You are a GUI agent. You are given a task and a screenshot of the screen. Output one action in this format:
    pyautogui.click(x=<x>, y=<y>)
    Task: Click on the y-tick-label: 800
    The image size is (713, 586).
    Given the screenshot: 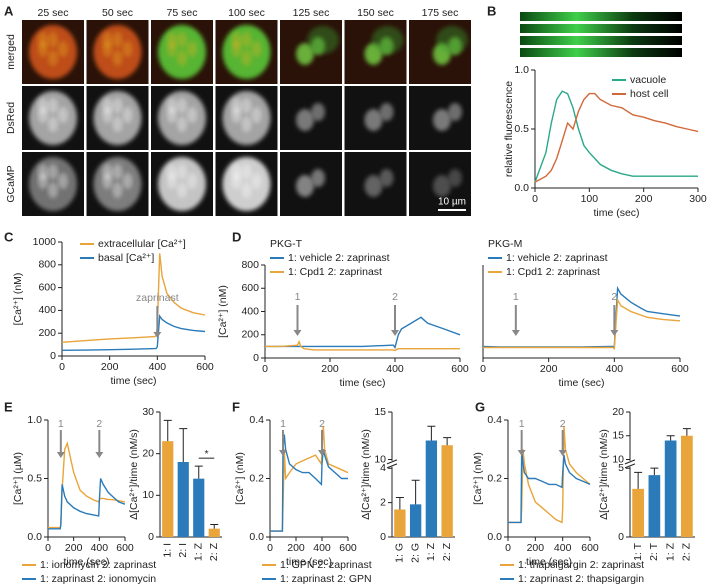 What is the action you would take?
    pyautogui.click(x=47, y=265)
    